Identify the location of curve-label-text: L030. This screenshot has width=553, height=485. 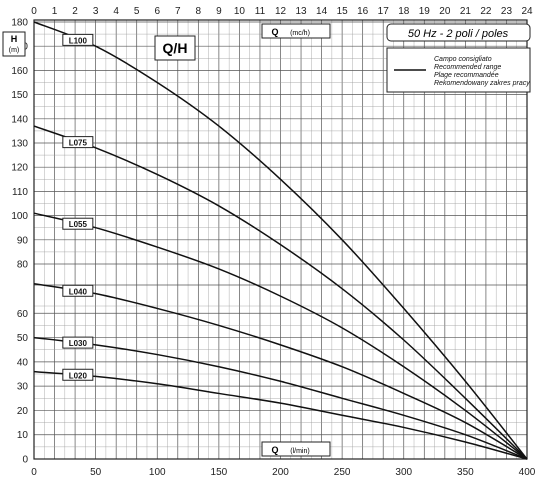
(78, 343).